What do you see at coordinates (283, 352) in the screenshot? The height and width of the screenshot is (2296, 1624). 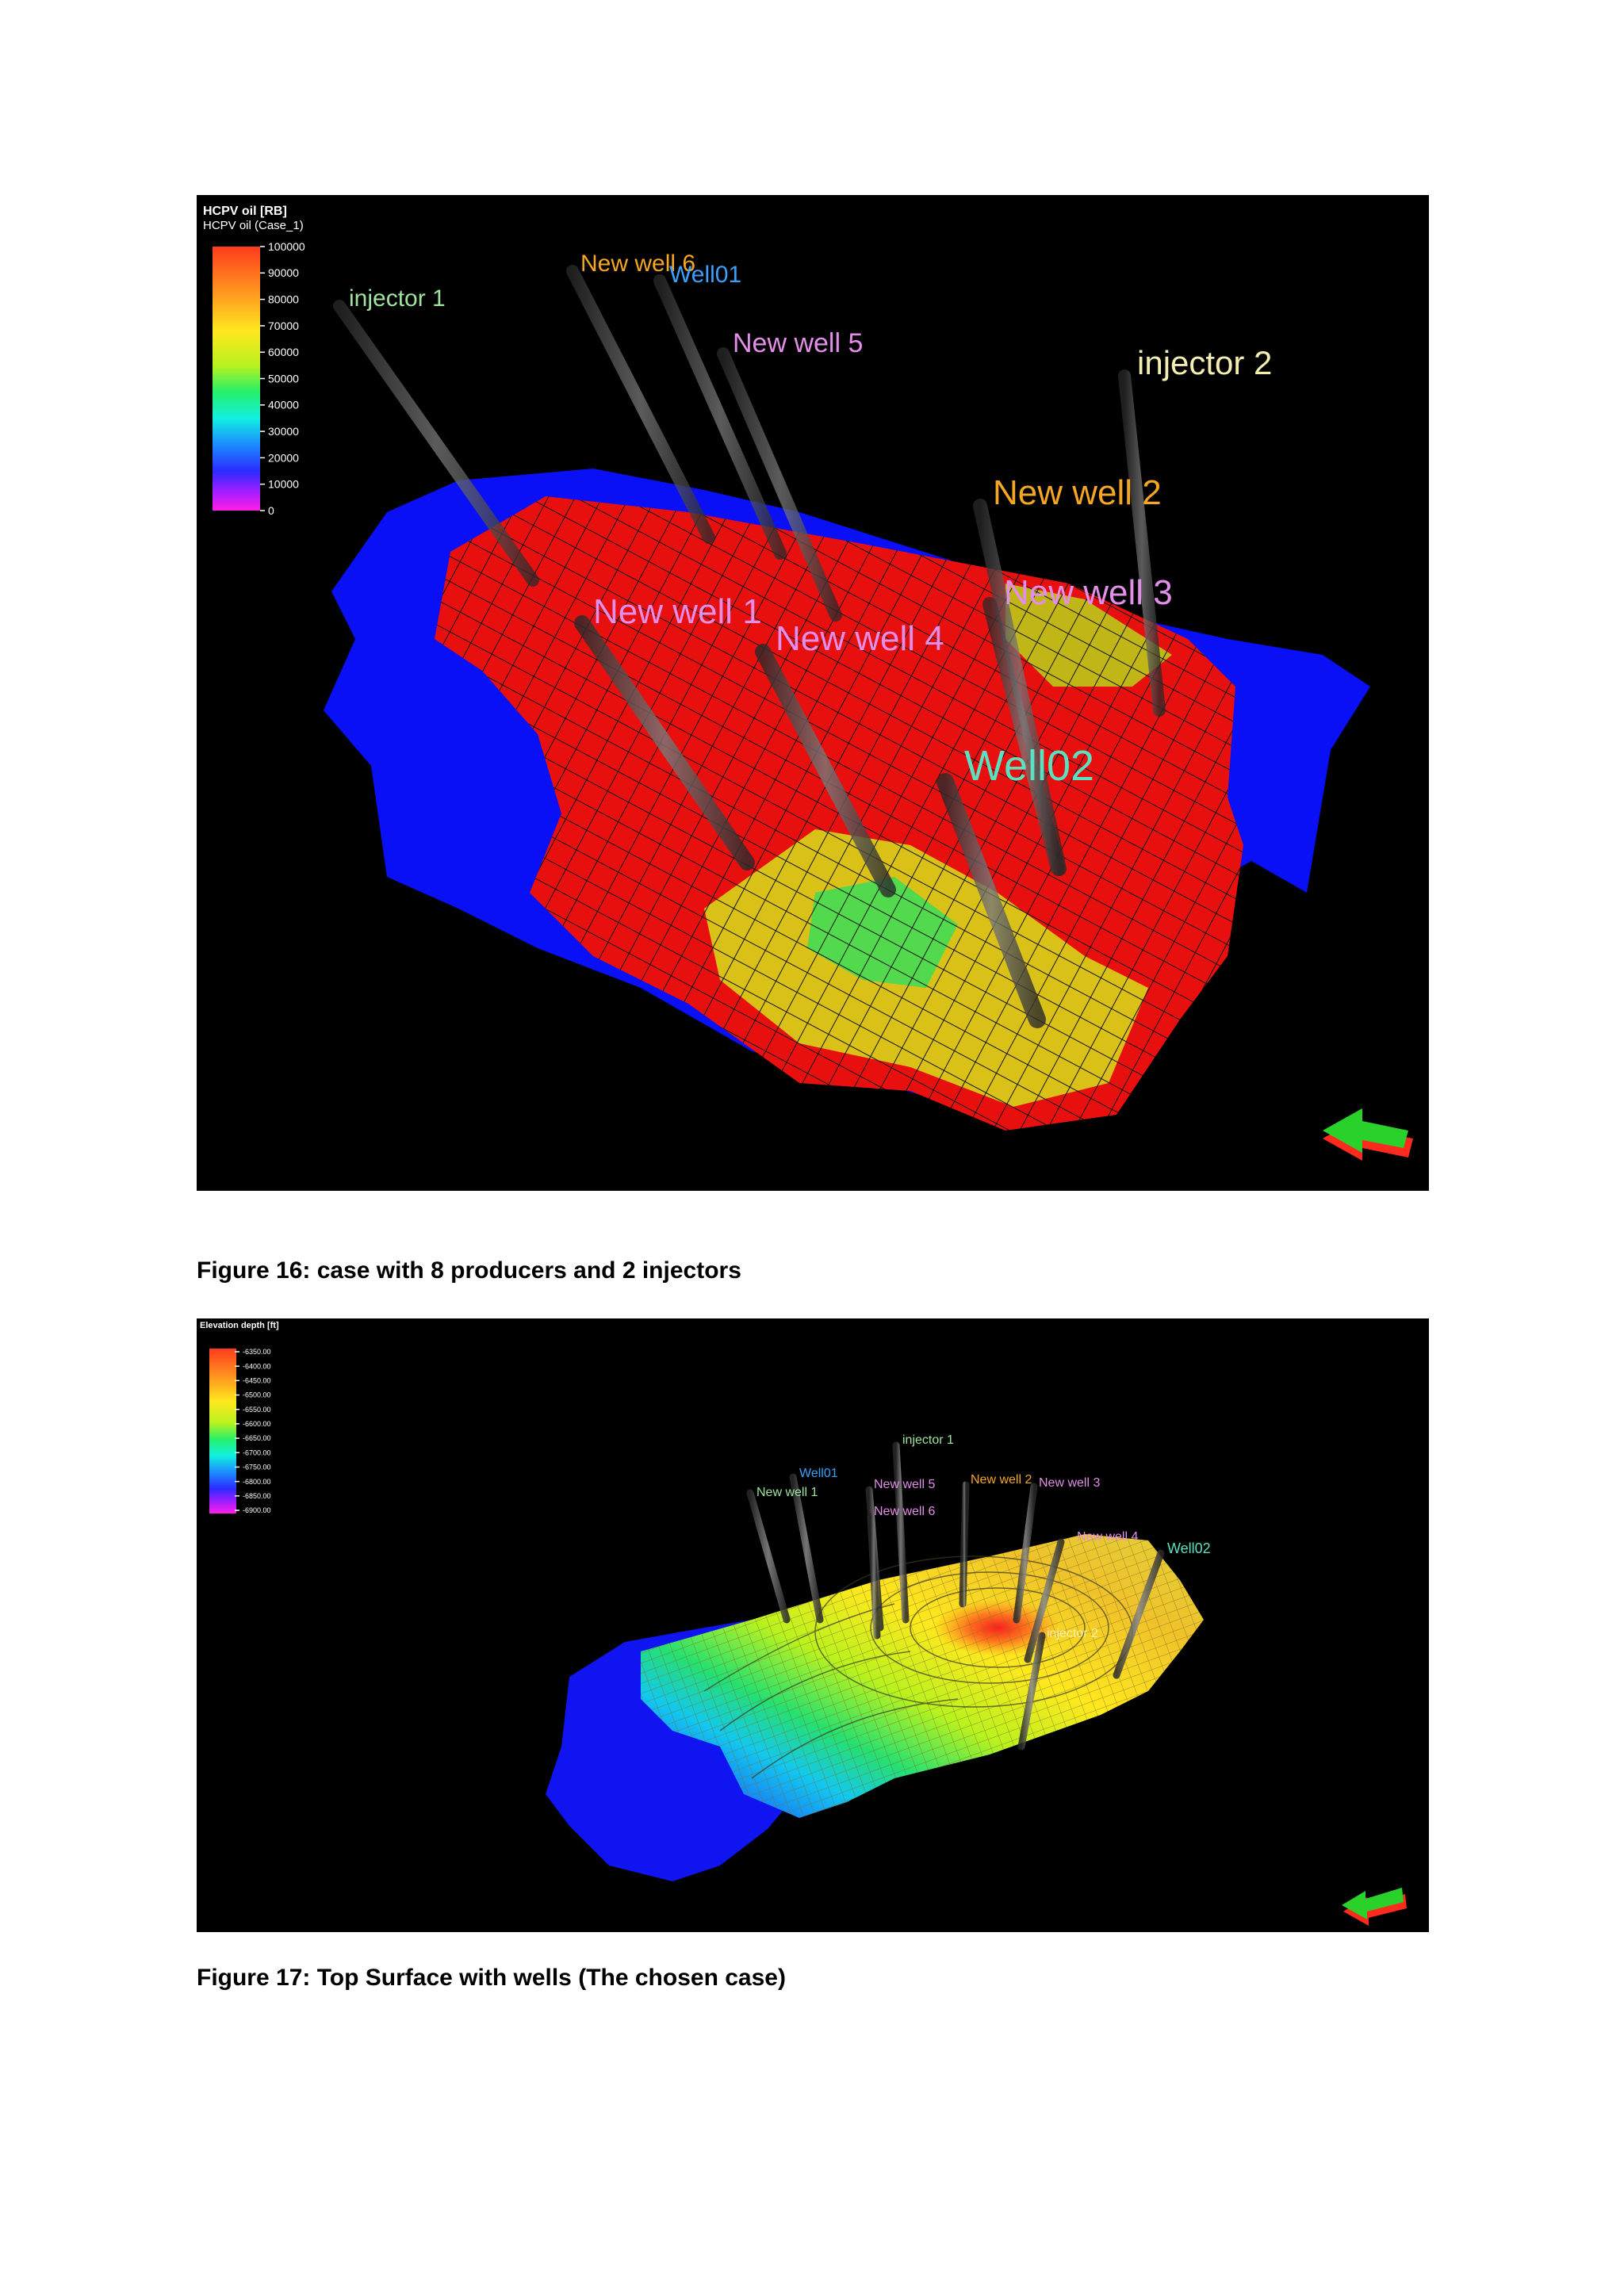 I see `legend-tick-label: 60000` at bounding box center [283, 352].